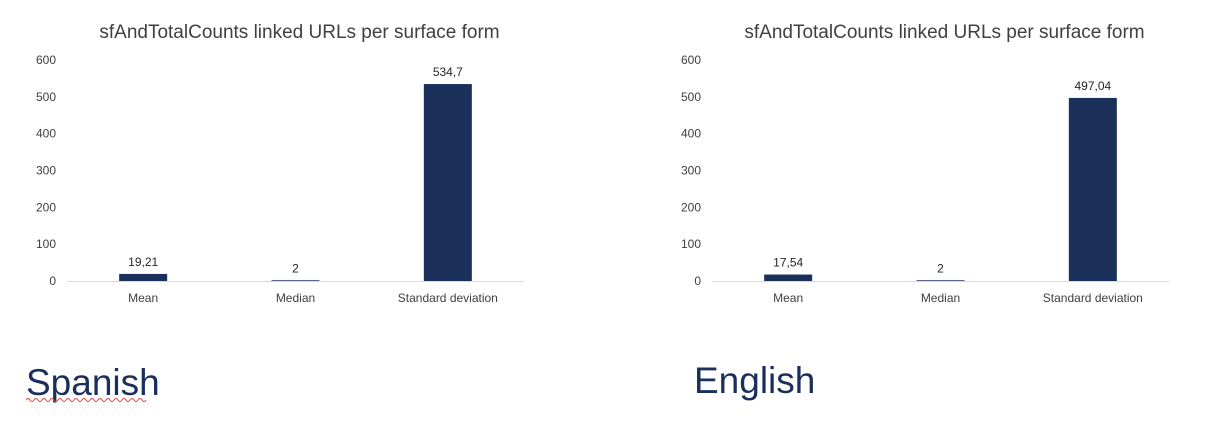 This screenshot has width=1225, height=446. Describe the element at coordinates (143, 262) in the screenshot. I see `data-label: 19,21` at that location.